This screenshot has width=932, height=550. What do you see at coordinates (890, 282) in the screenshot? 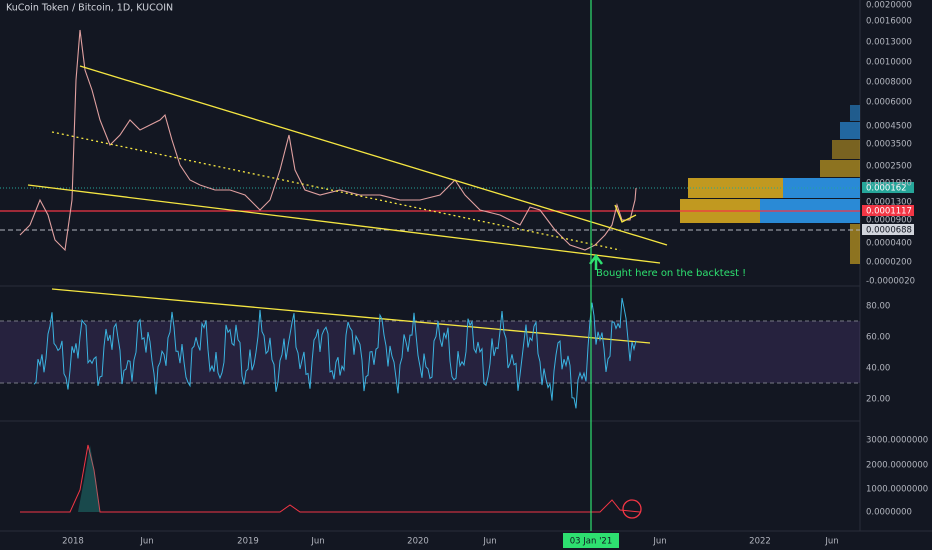
I see `price-tick-label: -0.0000020` at bounding box center [890, 282].